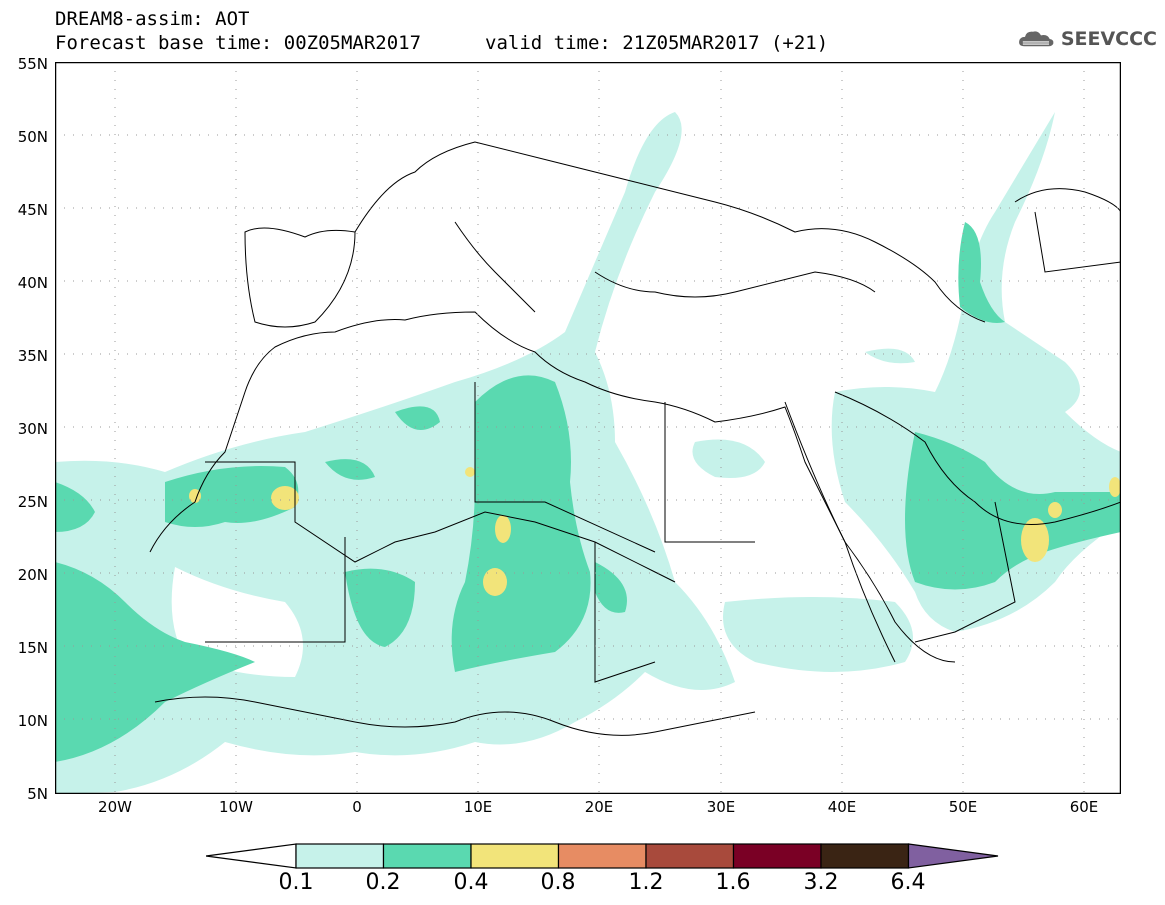  What do you see at coordinates (471, 882) in the screenshot?
I see `colorbar-label-0.4: 0.4` at bounding box center [471, 882].